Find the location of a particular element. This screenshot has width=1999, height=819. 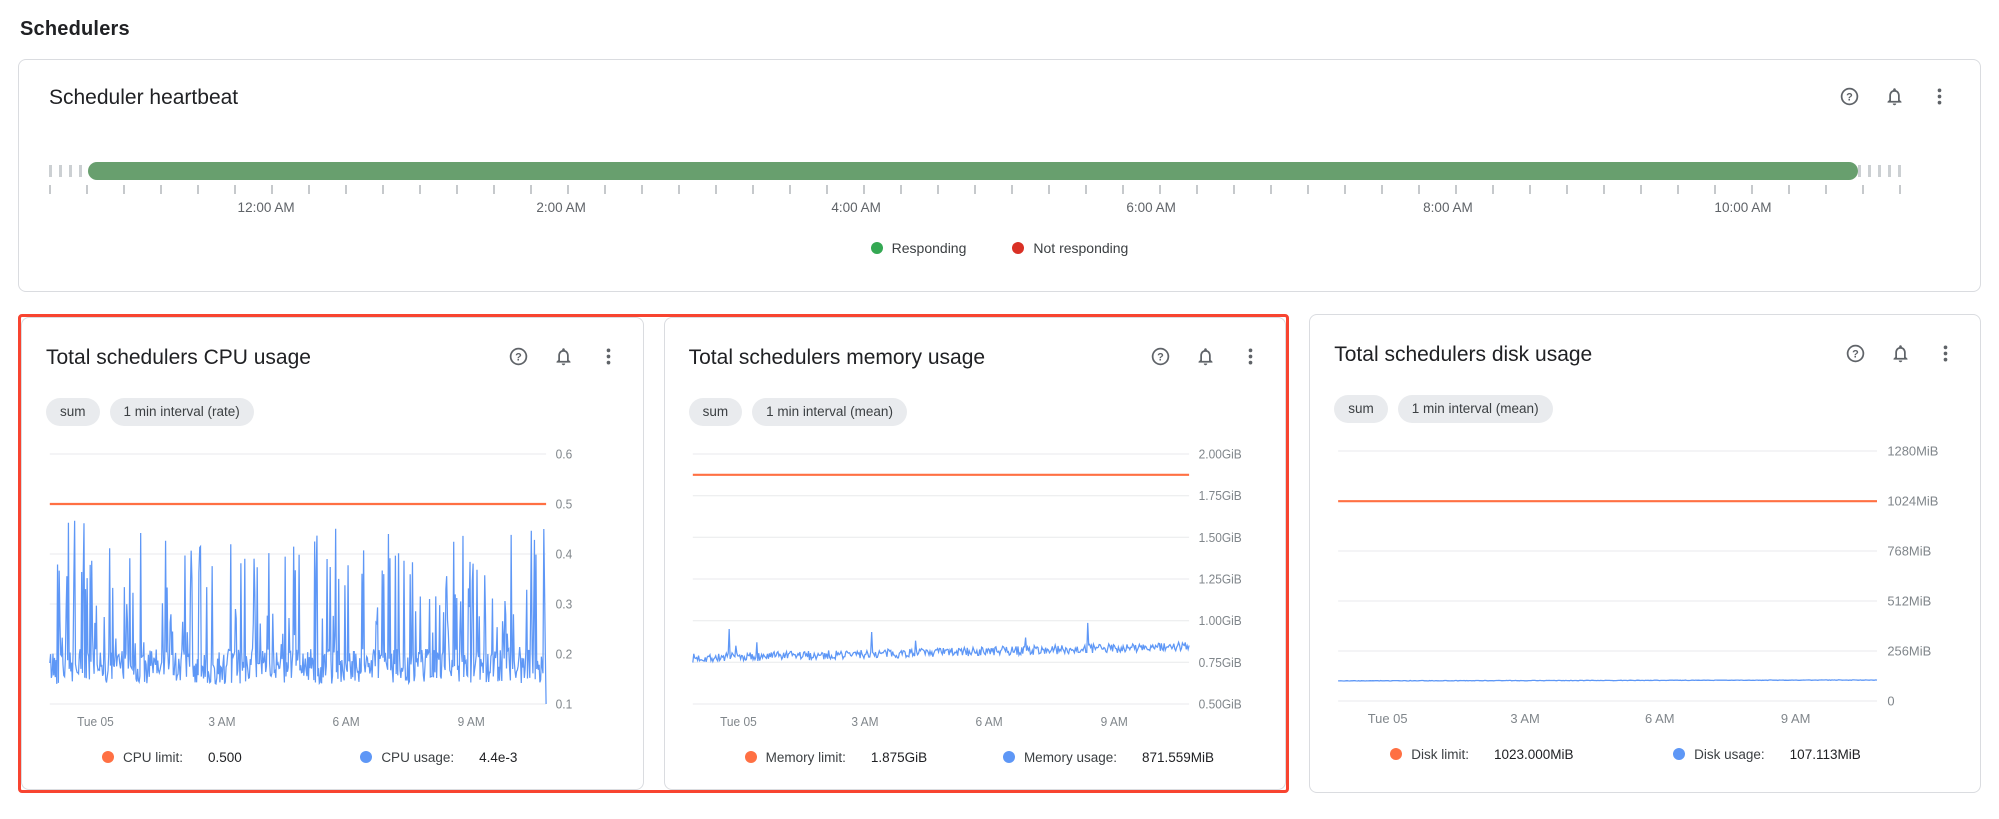

y-tick-label: 0 is located at coordinates (1891, 700).